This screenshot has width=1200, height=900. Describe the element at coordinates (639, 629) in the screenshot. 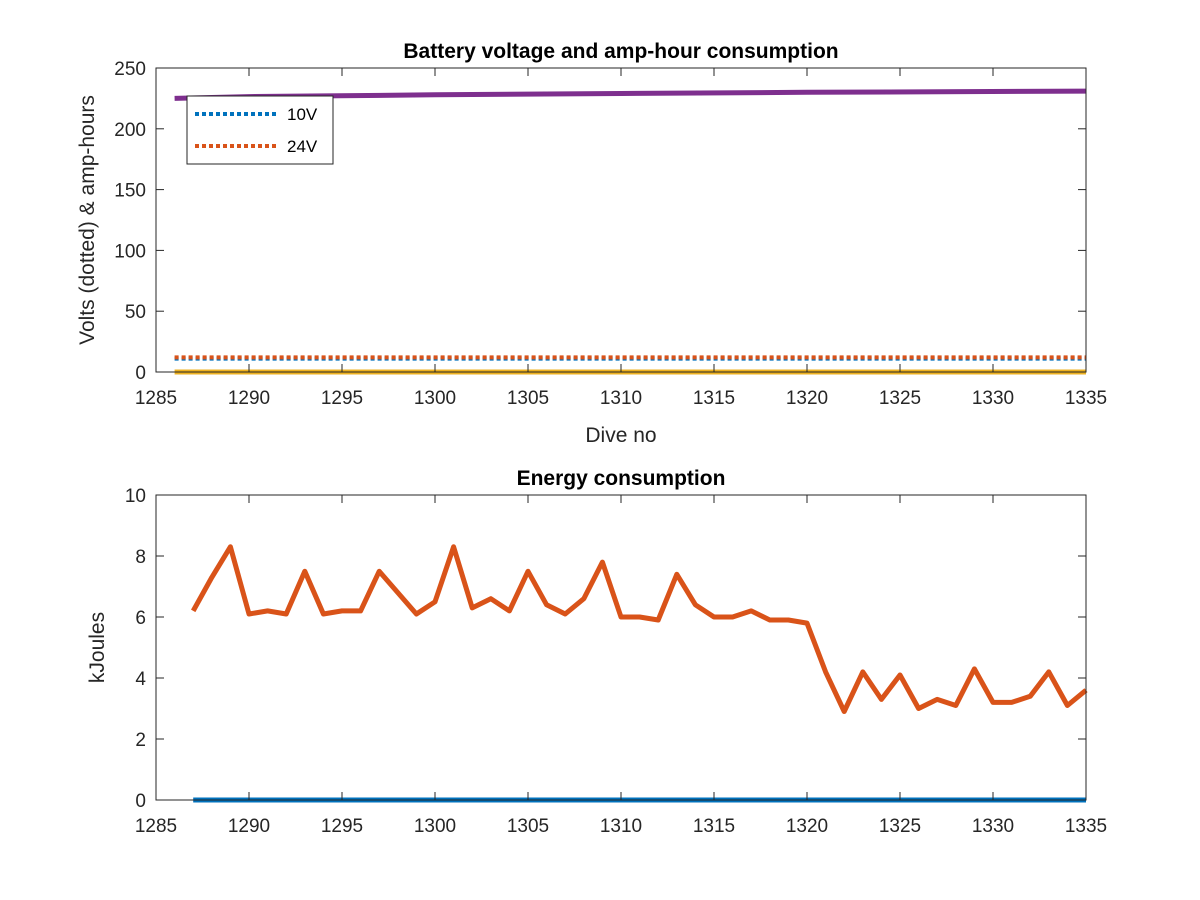

I see `series-0-line` at that location.